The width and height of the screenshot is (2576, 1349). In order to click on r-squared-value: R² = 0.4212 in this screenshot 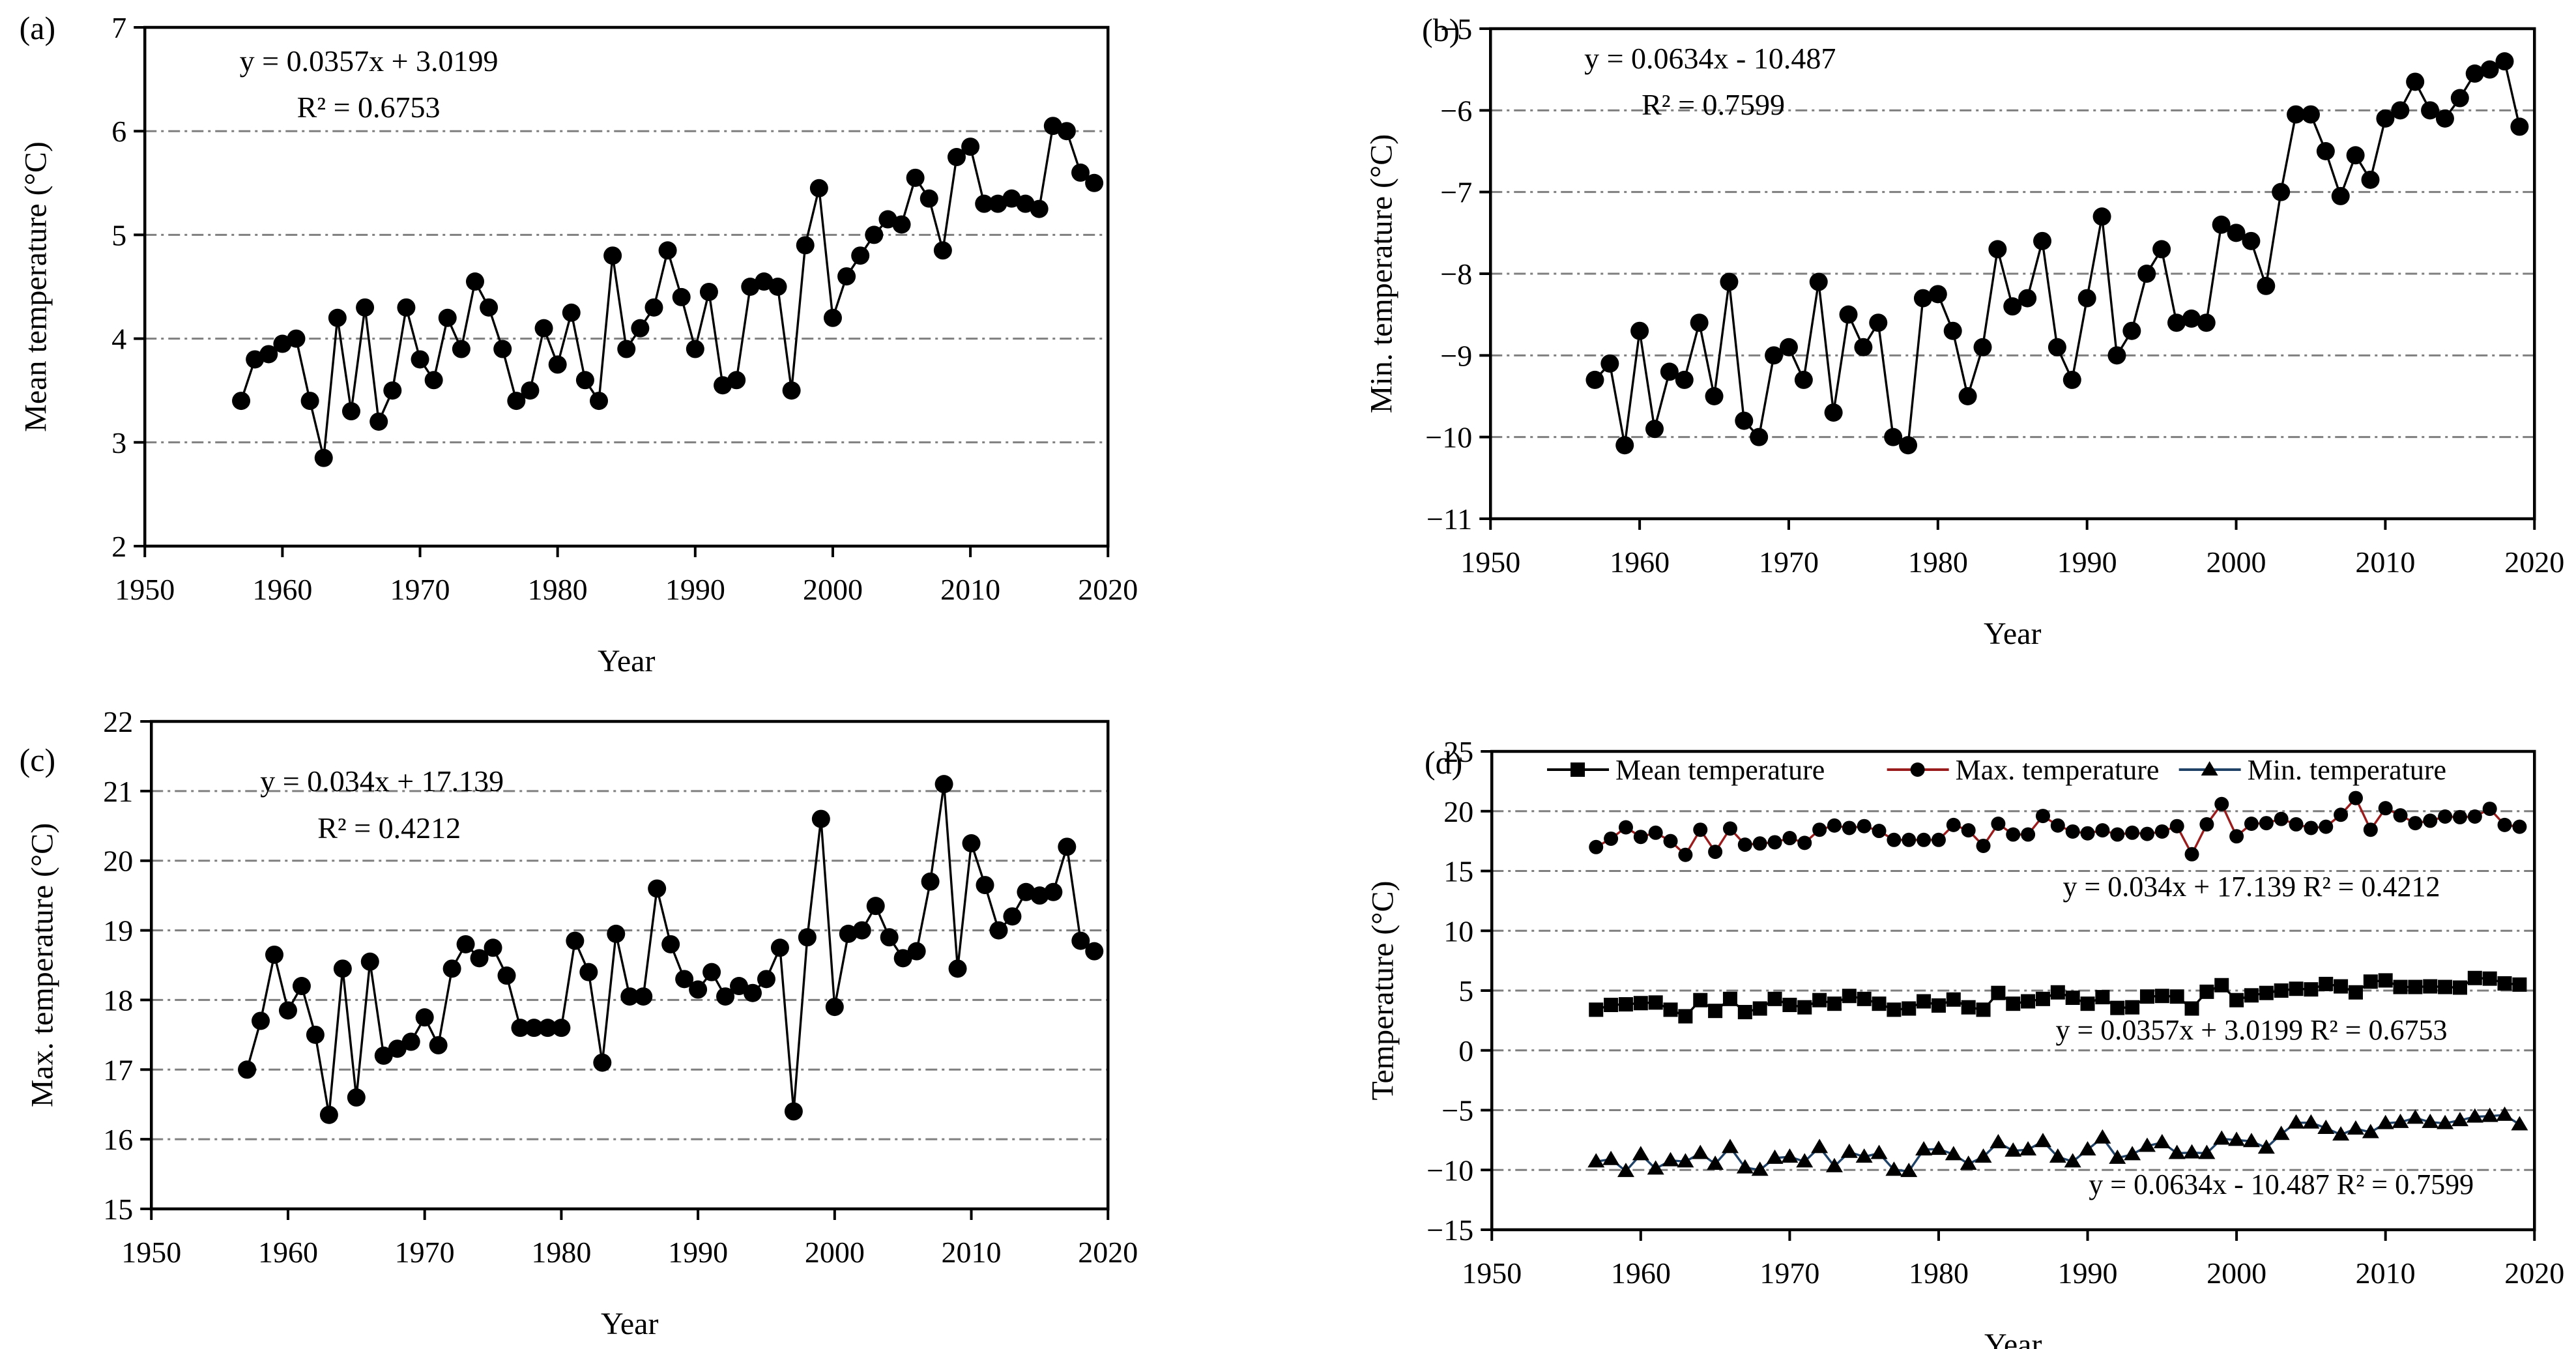, I will do `click(389, 828)`.